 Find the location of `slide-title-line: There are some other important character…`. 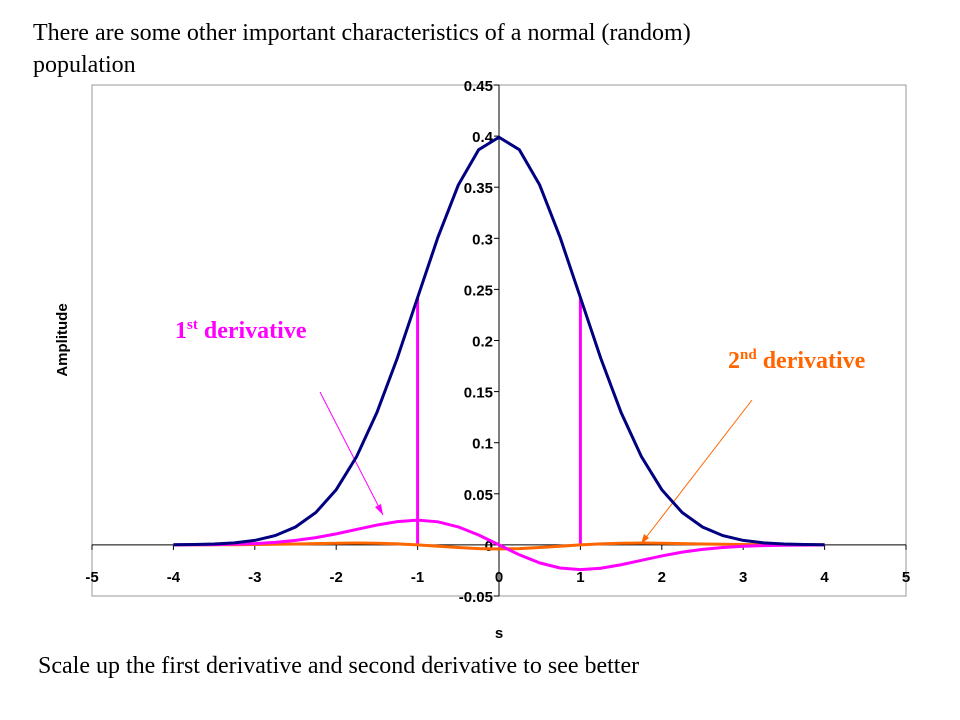

slide-title-line: There are some other important character… is located at coordinates (362, 49).